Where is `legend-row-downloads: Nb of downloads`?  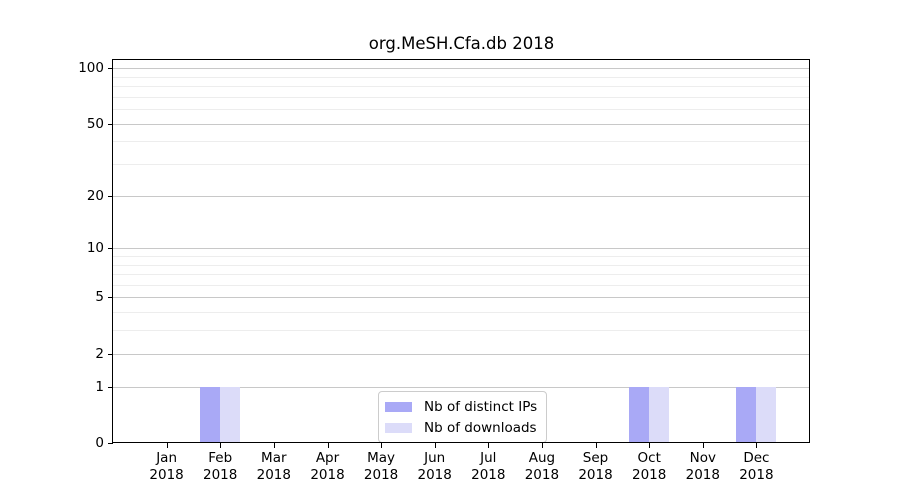
legend-row-downloads: Nb of downloads is located at coordinates (461, 427).